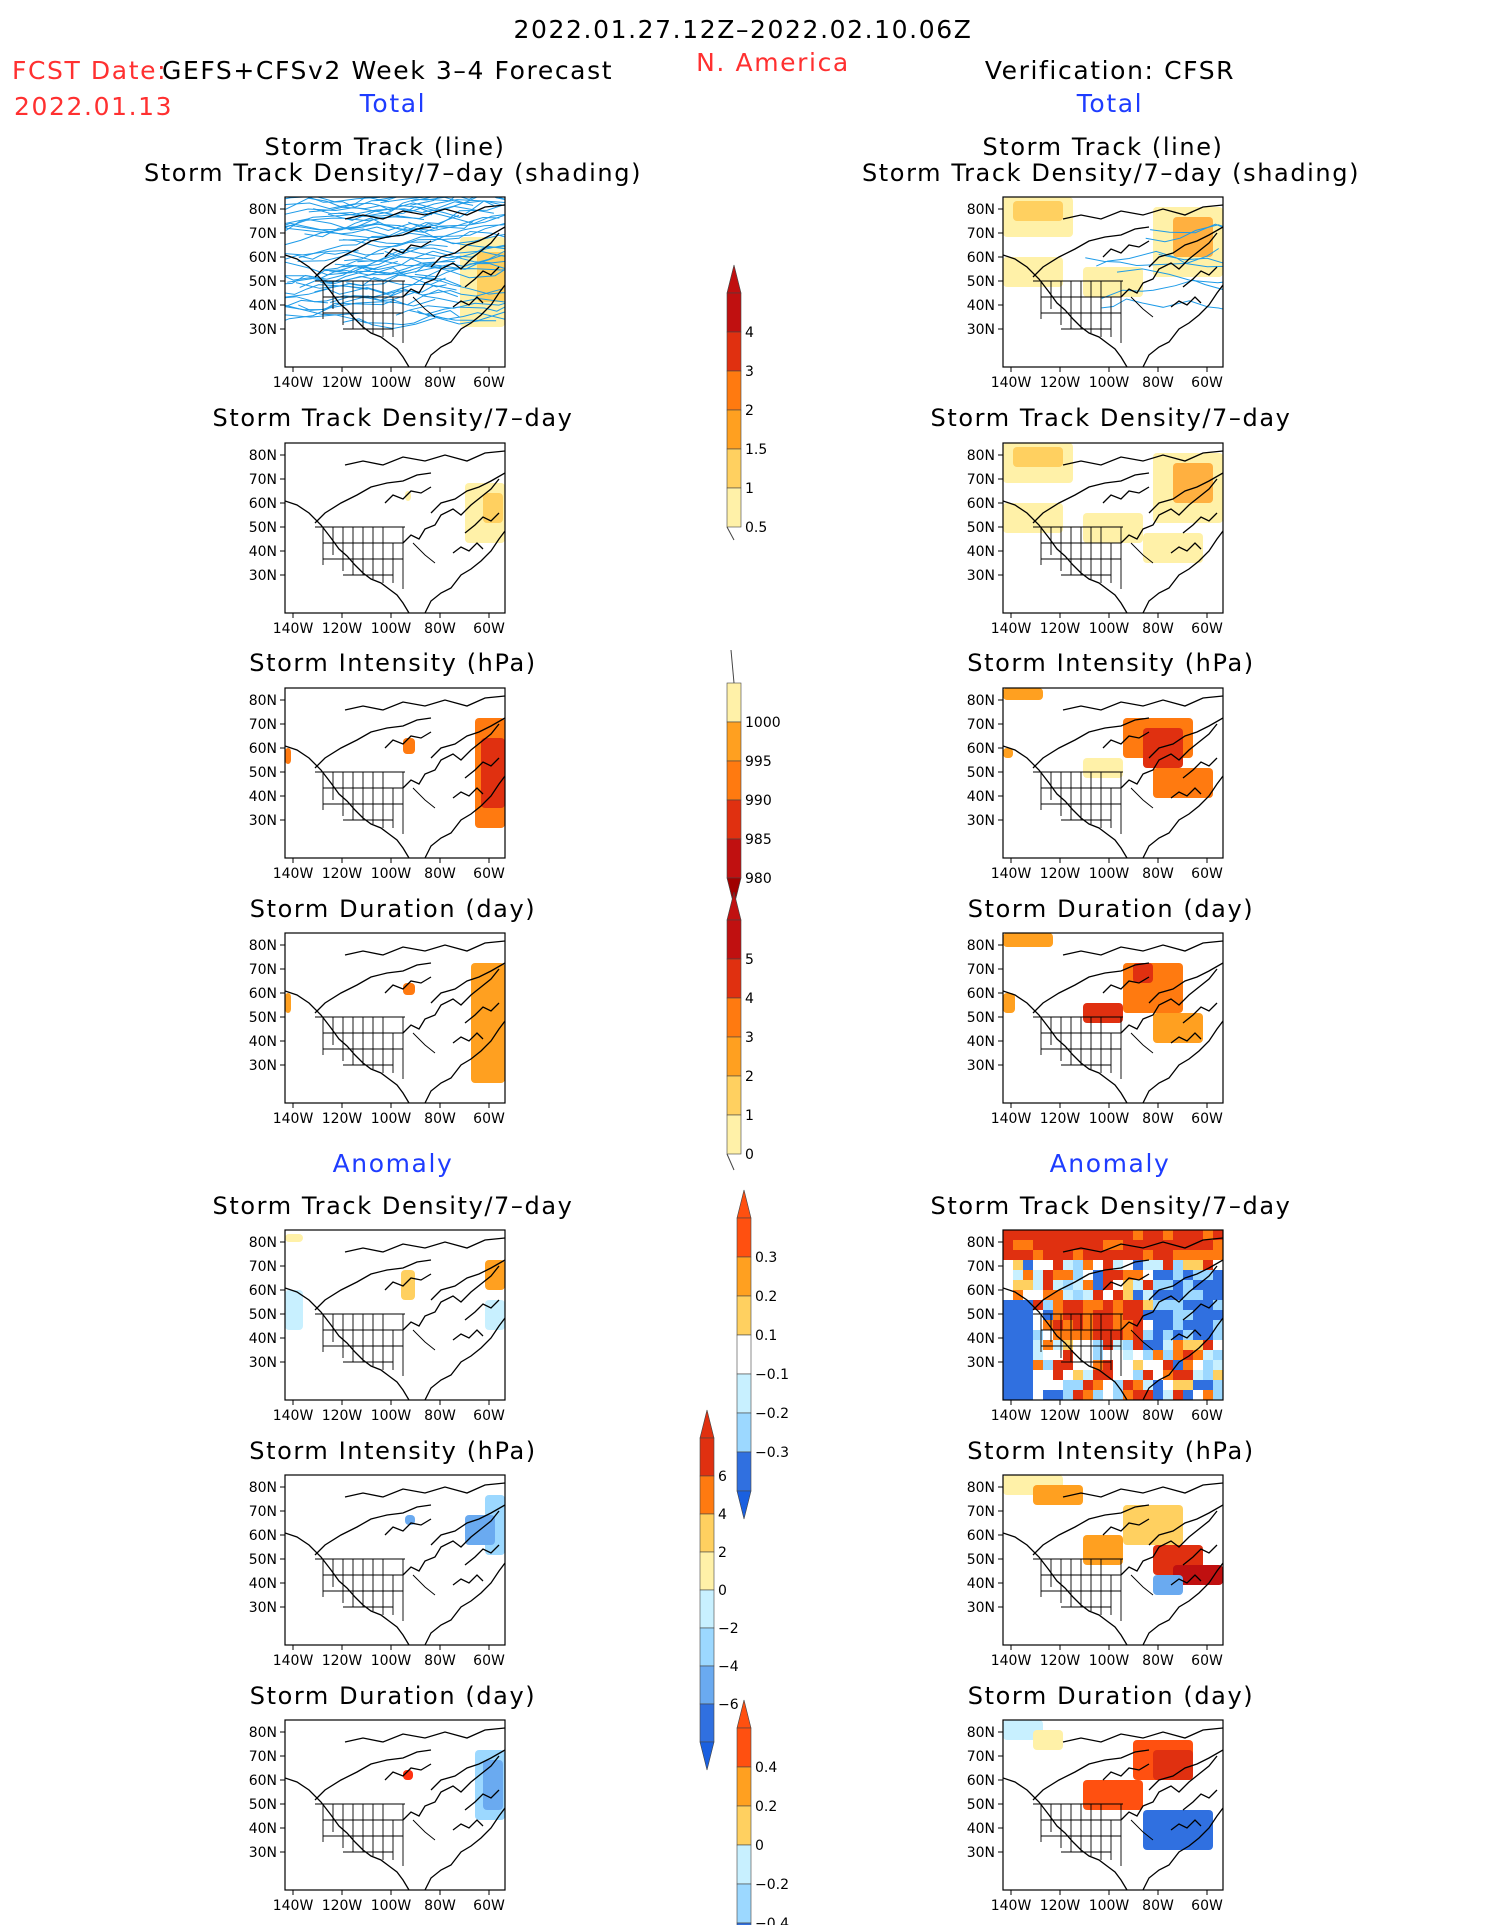 The image size is (1487, 1929). Describe the element at coordinates (1111, 1206) in the screenshot. I see `title-density-anom-right: Storm Track Density/7–day` at that location.